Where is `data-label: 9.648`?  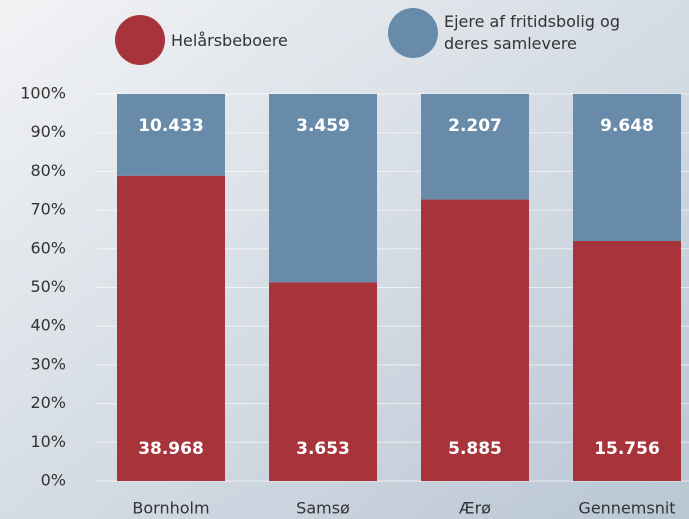
data-label: 9.648 is located at coordinates (627, 126).